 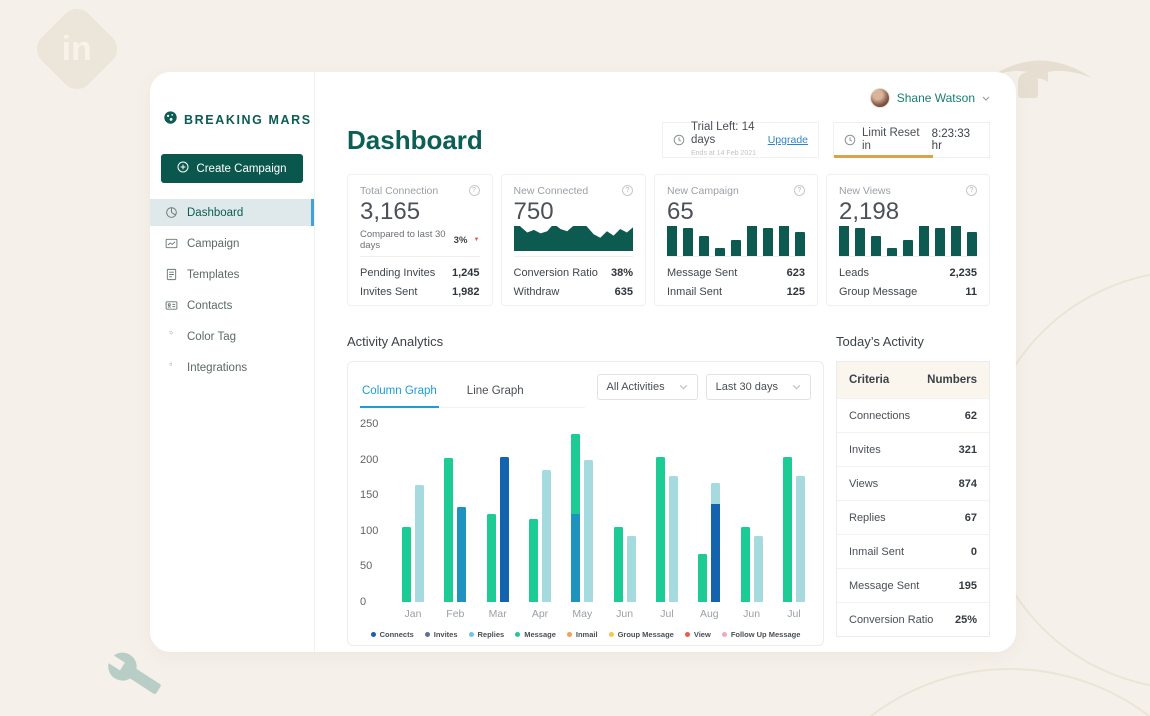 I want to click on legend-label: Group Message, so click(x=645, y=634).